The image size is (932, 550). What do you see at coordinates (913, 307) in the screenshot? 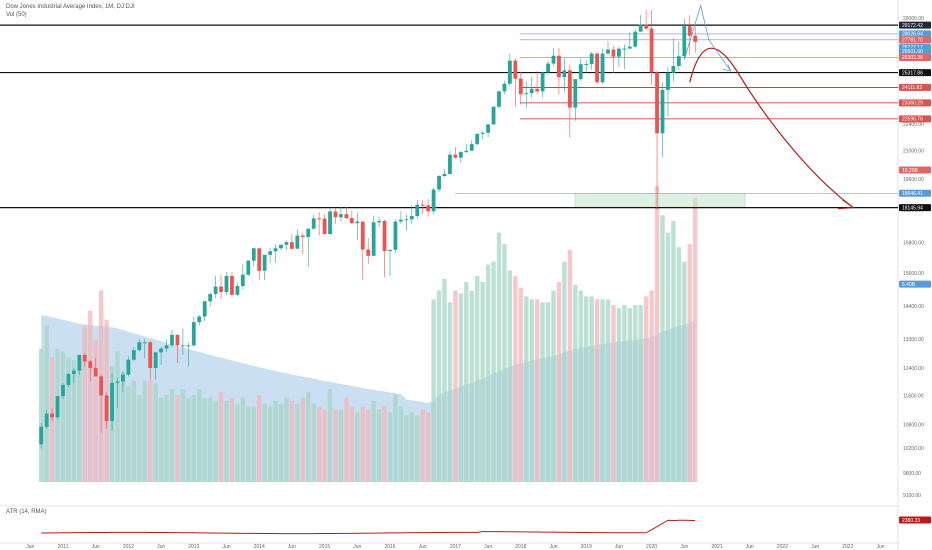
I see `price-tick-label: 14400.00` at bounding box center [913, 307].